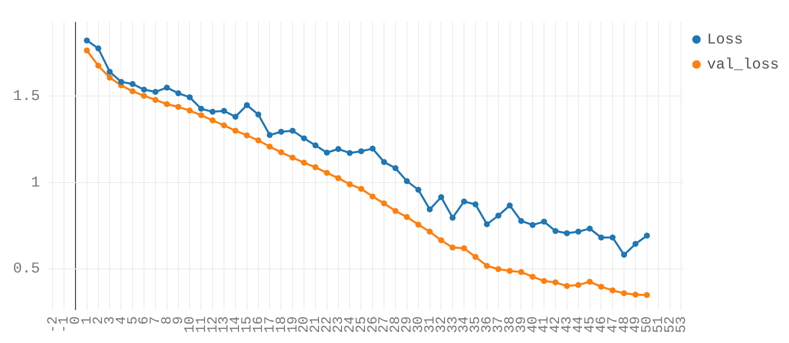 Image resolution: width=789 pixels, height=343 pixels. I want to click on legend-label: Loss, so click(725, 39).